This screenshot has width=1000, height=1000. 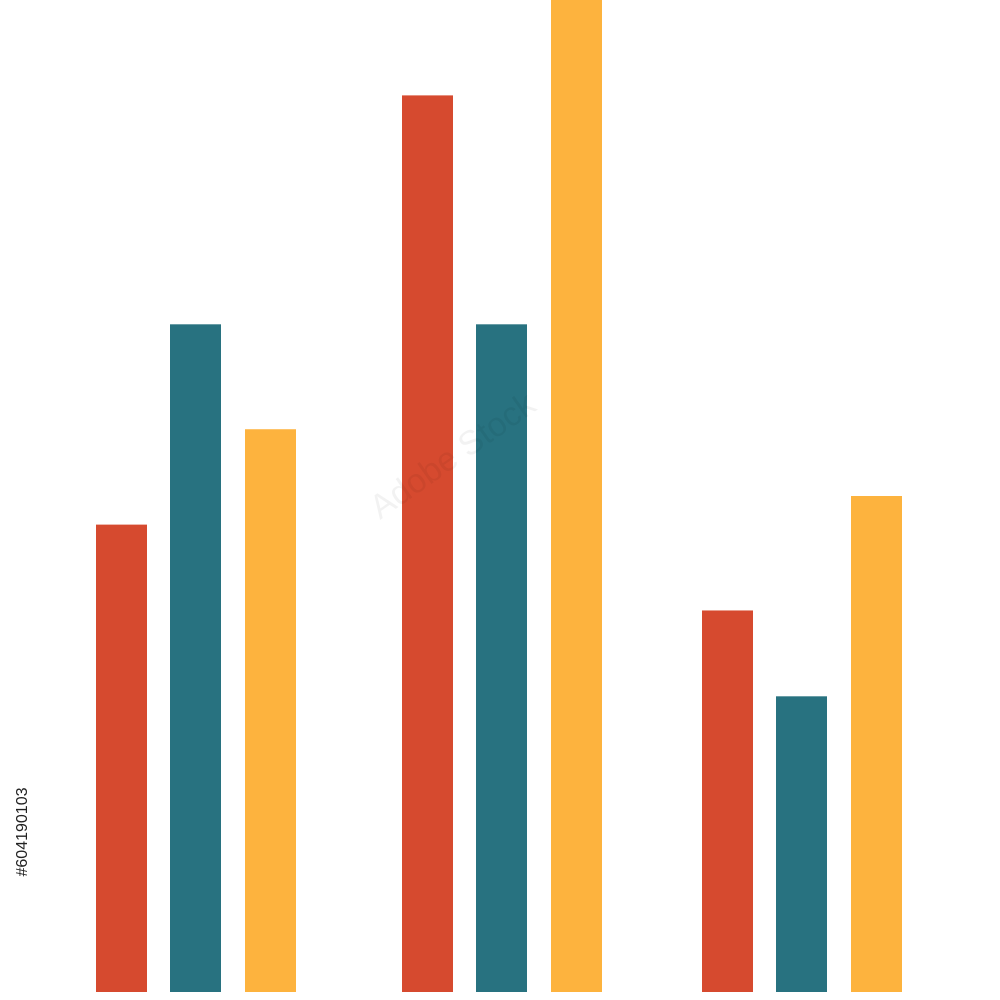 I want to click on bar-group3-series1, so click(x=727, y=801).